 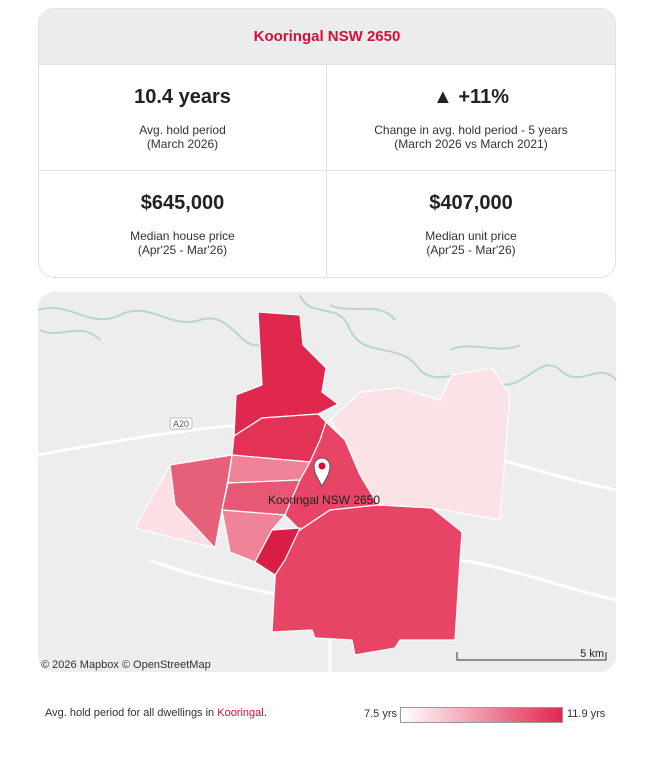 What do you see at coordinates (592, 654) in the screenshot?
I see `scale-label: 5 km` at bounding box center [592, 654].